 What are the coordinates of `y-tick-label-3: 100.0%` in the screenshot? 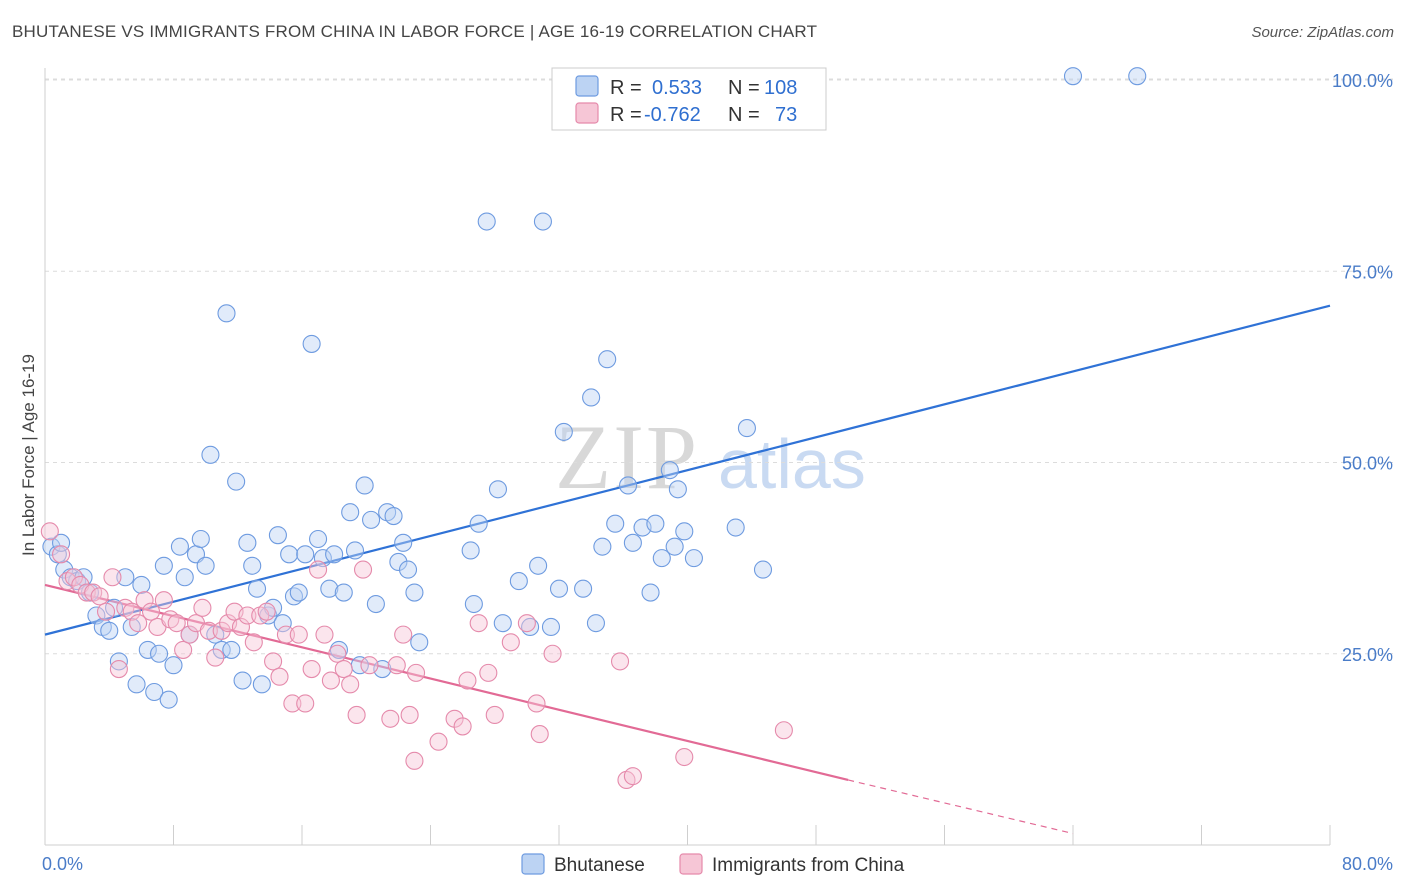 It's located at (1362, 81).